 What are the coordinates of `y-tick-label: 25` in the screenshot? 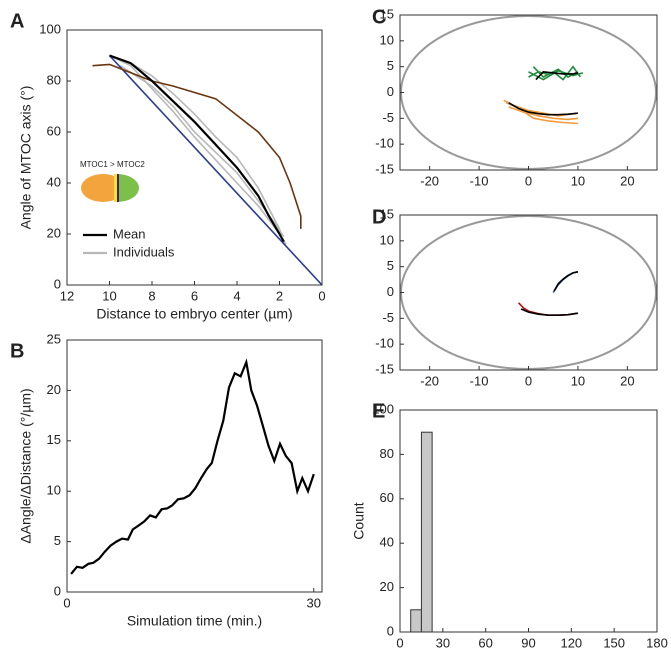 It's located at (54, 338).